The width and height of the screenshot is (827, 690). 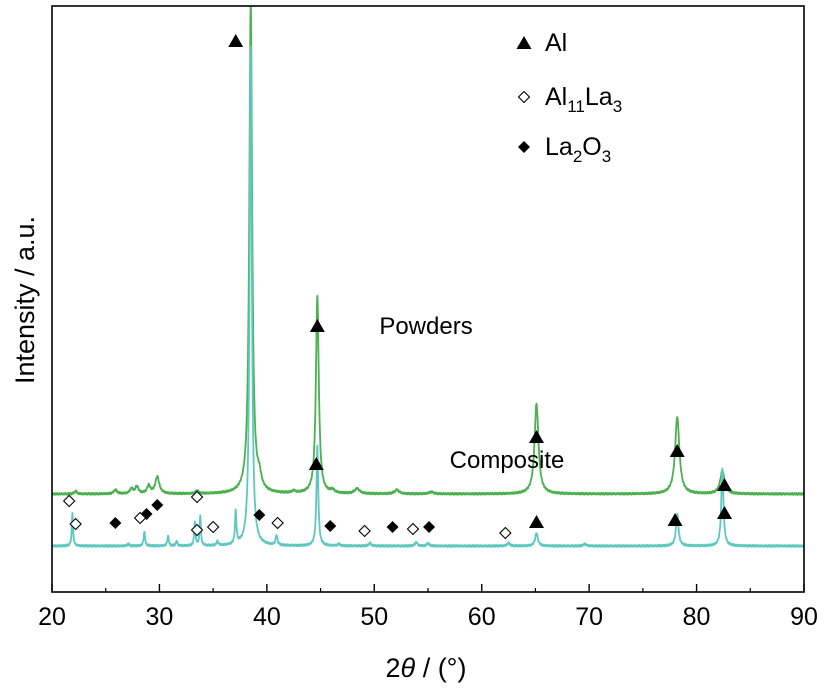 I want to click on x-tick-label: 60, so click(x=482, y=617).